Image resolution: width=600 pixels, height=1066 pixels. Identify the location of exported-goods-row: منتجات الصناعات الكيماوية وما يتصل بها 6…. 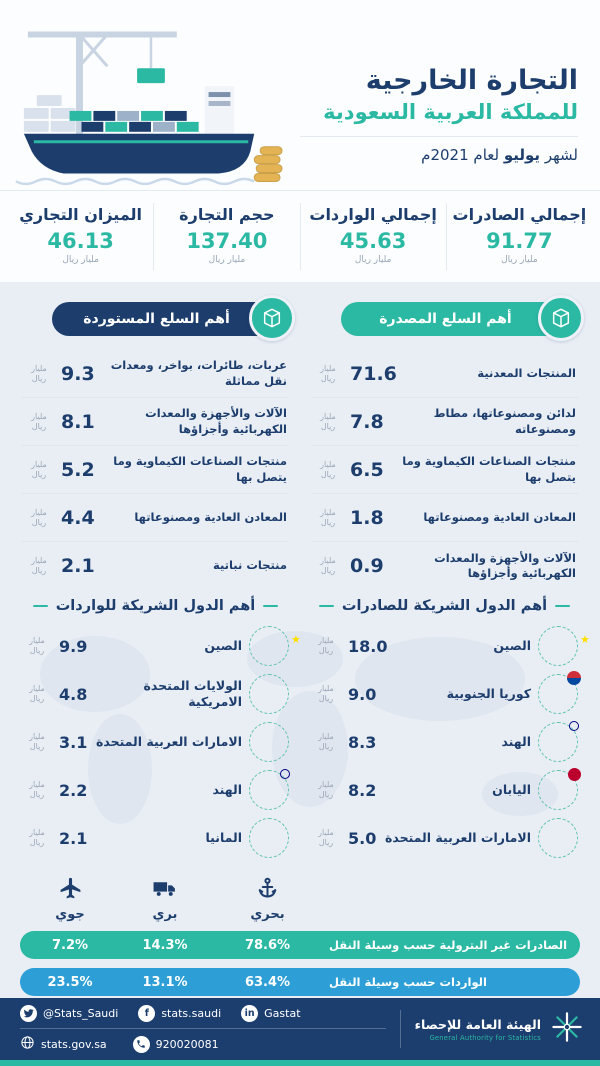
(444, 470).